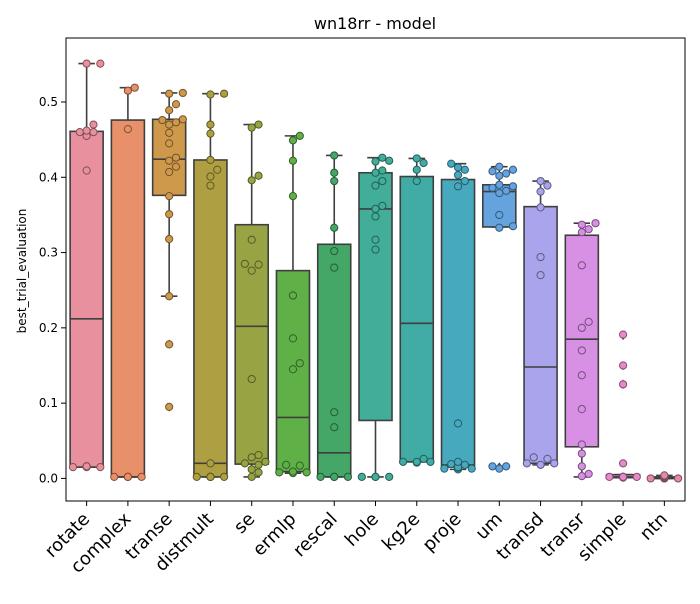 The height and width of the screenshot is (604, 700). I want to click on y-tick-label: 0.4, so click(48, 177).